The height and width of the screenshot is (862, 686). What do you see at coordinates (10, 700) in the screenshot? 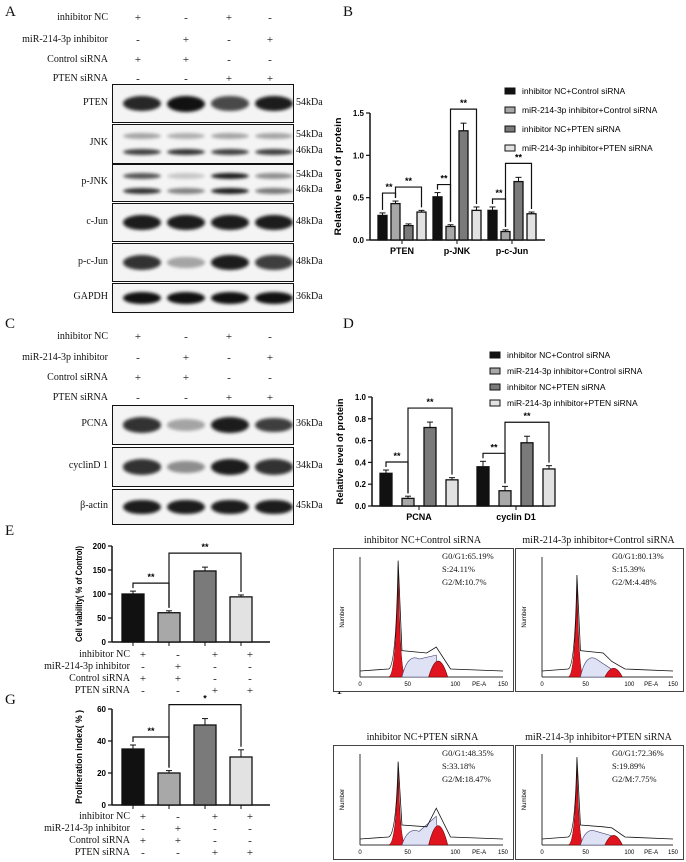
I see `panel-label-g: G` at bounding box center [10, 700].